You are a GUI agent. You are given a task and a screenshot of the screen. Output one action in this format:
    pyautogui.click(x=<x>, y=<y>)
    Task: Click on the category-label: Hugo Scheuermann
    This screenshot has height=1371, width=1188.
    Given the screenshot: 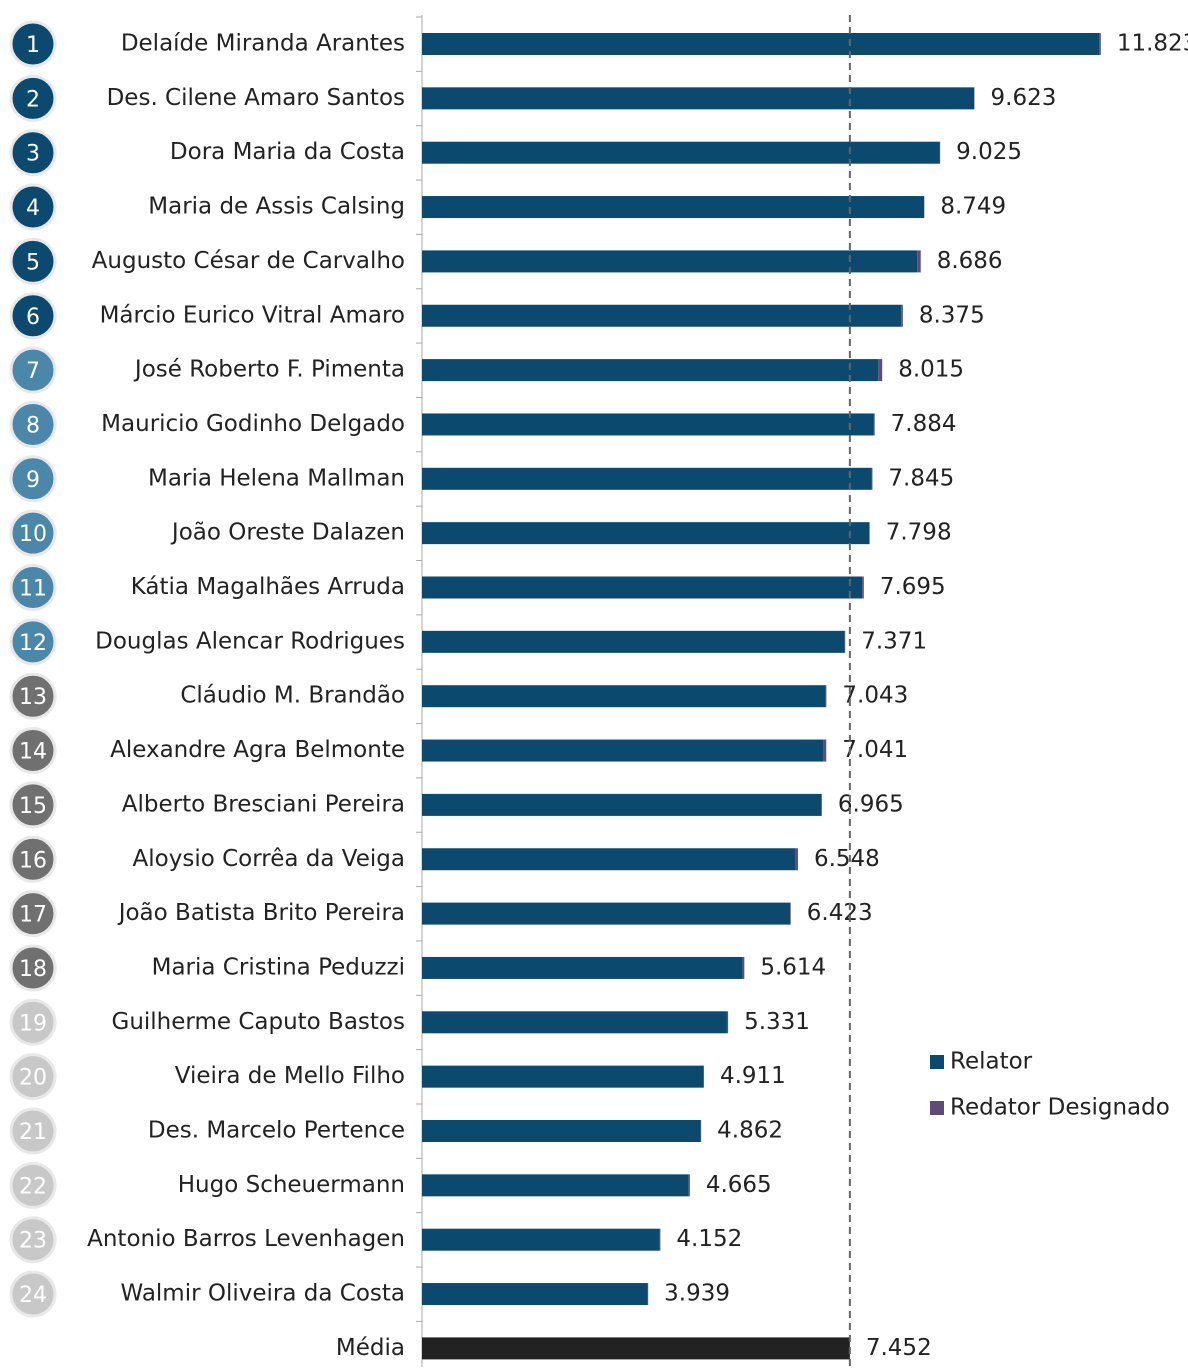 What is the action you would take?
    pyautogui.click(x=291, y=1185)
    